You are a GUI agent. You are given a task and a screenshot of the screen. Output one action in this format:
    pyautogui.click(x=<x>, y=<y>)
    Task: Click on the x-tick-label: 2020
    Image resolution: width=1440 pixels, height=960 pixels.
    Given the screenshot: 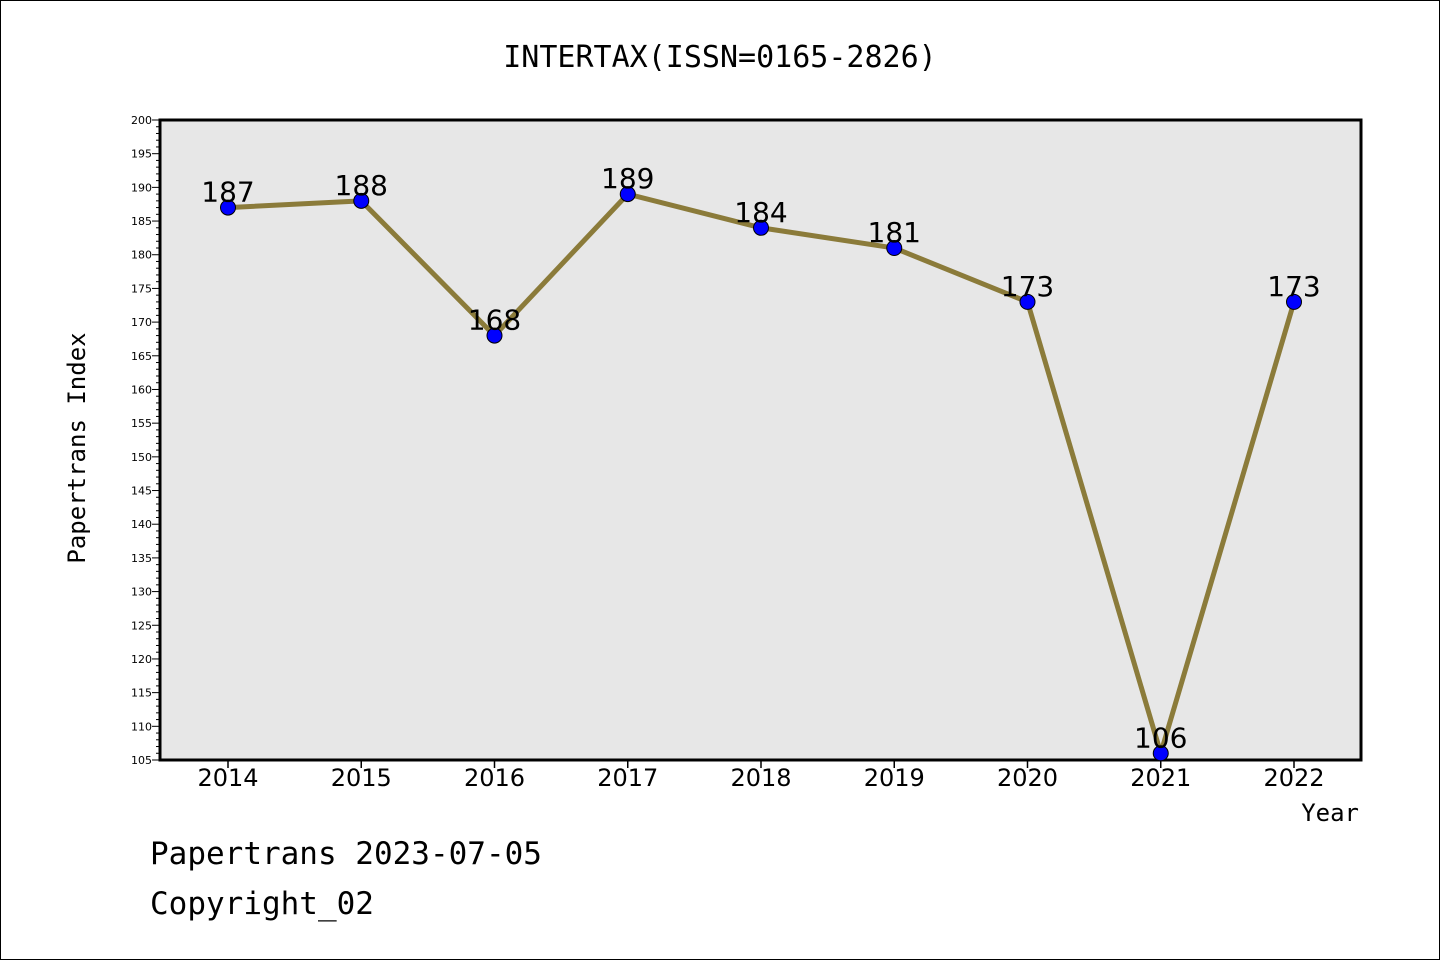 What is the action you would take?
    pyautogui.click(x=1027, y=778)
    